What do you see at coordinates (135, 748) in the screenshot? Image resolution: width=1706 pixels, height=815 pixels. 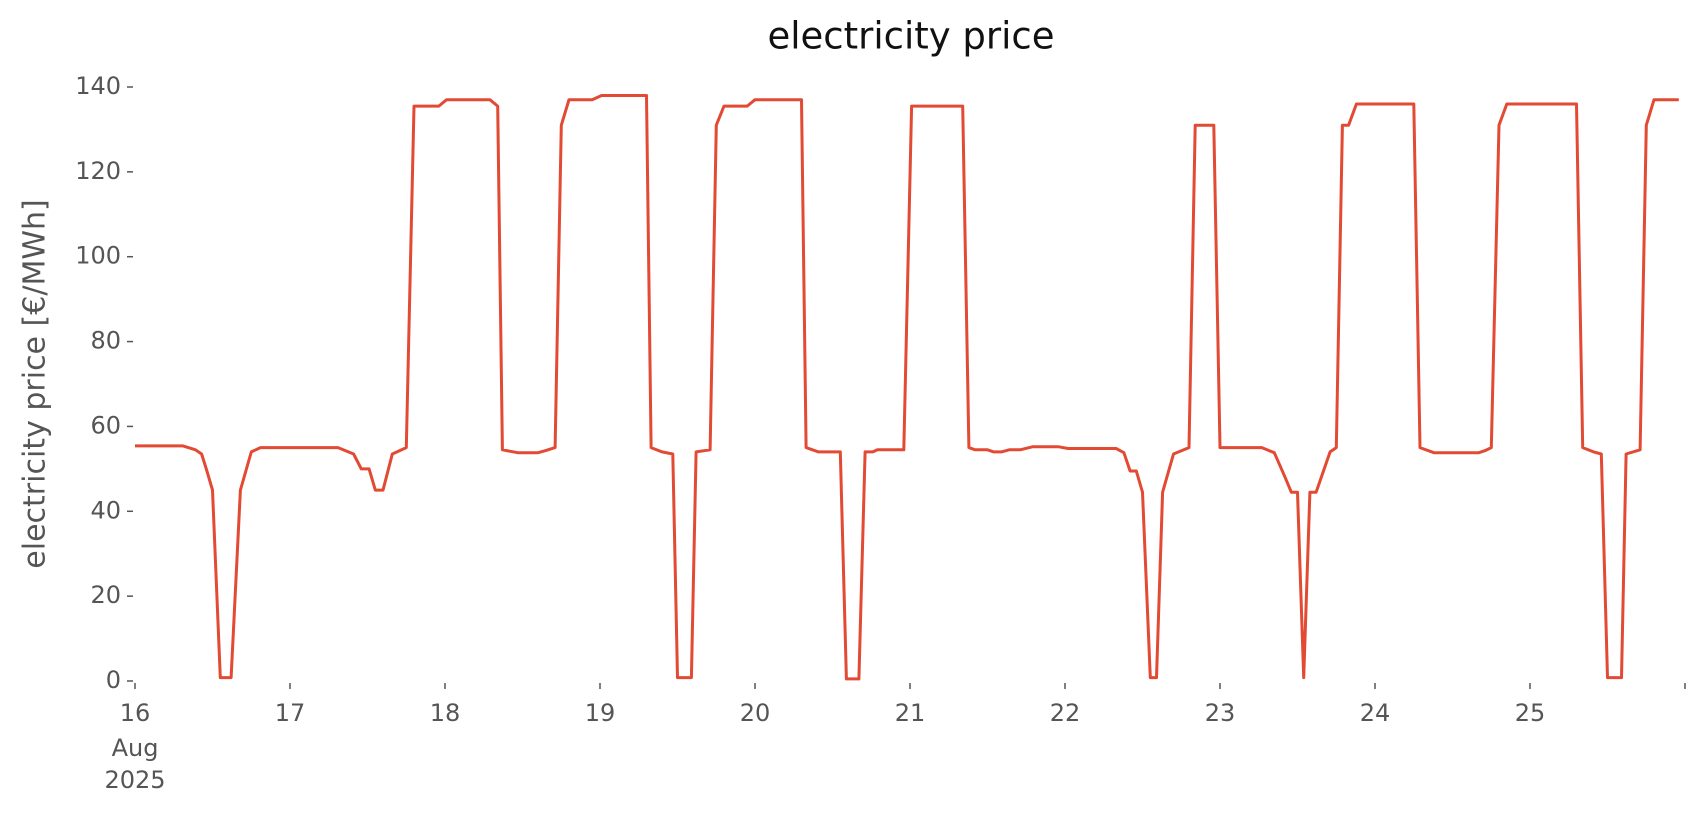 I see `x-tick-sublabel: Aug` at bounding box center [135, 748].